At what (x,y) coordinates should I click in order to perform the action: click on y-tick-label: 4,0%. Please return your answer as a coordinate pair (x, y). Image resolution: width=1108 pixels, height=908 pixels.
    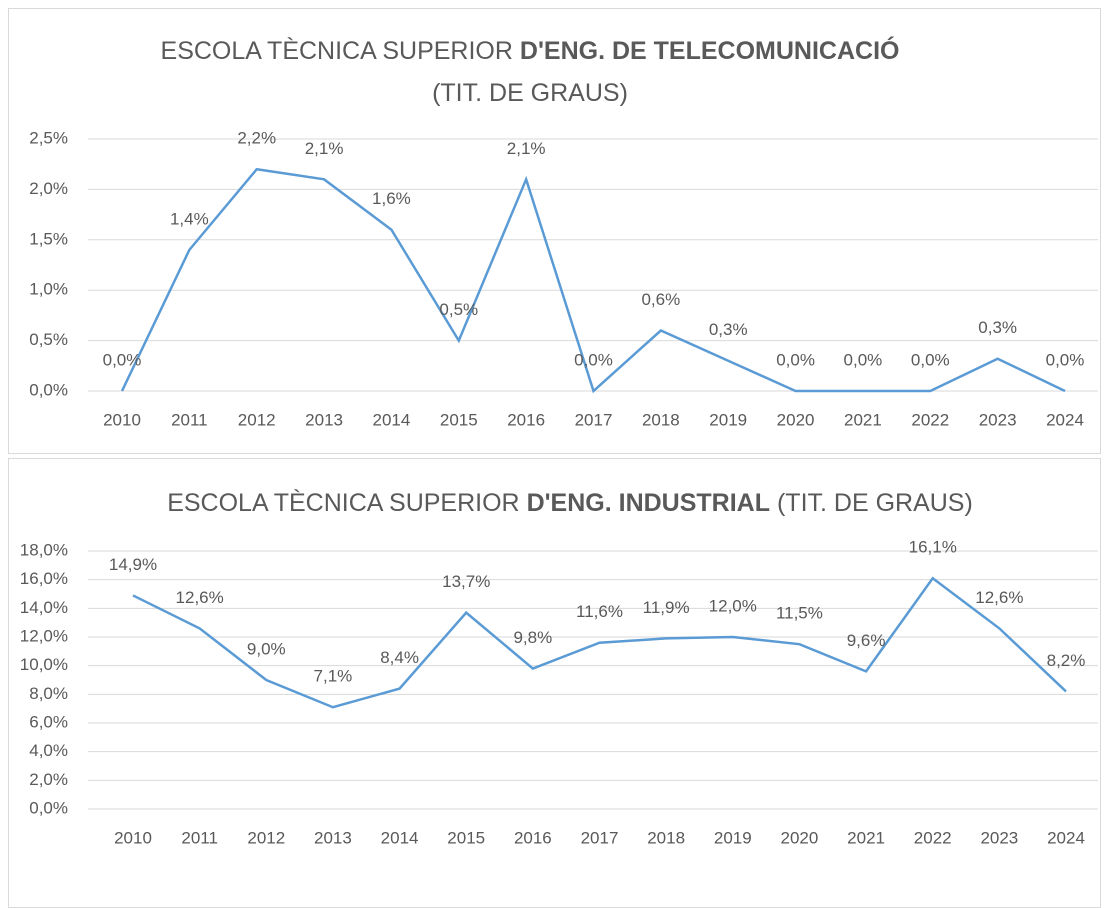
    Looking at the image, I should click on (48, 750).